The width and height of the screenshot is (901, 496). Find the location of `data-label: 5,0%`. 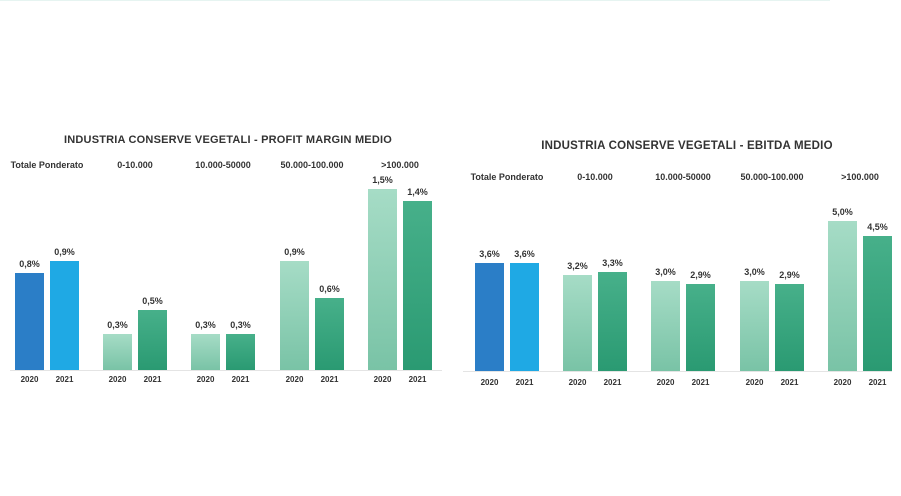

data-label: 5,0% is located at coordinates (842, 212).